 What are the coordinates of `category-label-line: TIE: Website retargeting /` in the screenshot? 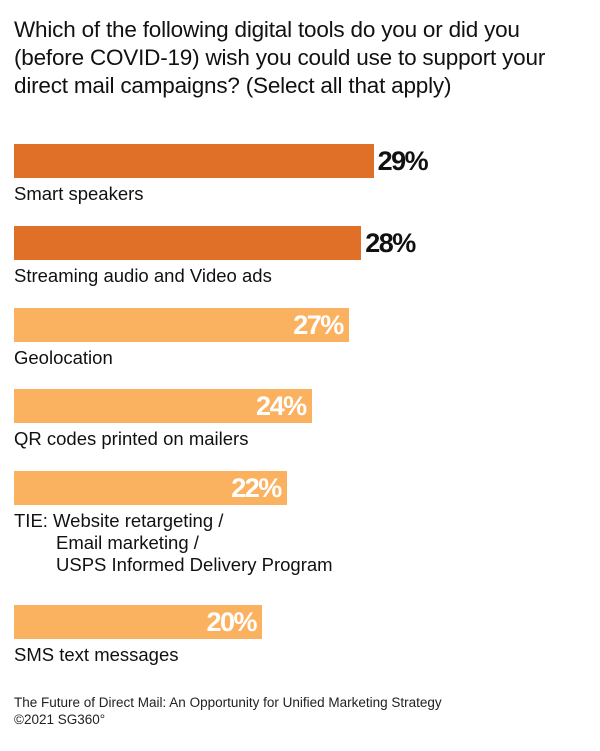 It's located at (119, 520).